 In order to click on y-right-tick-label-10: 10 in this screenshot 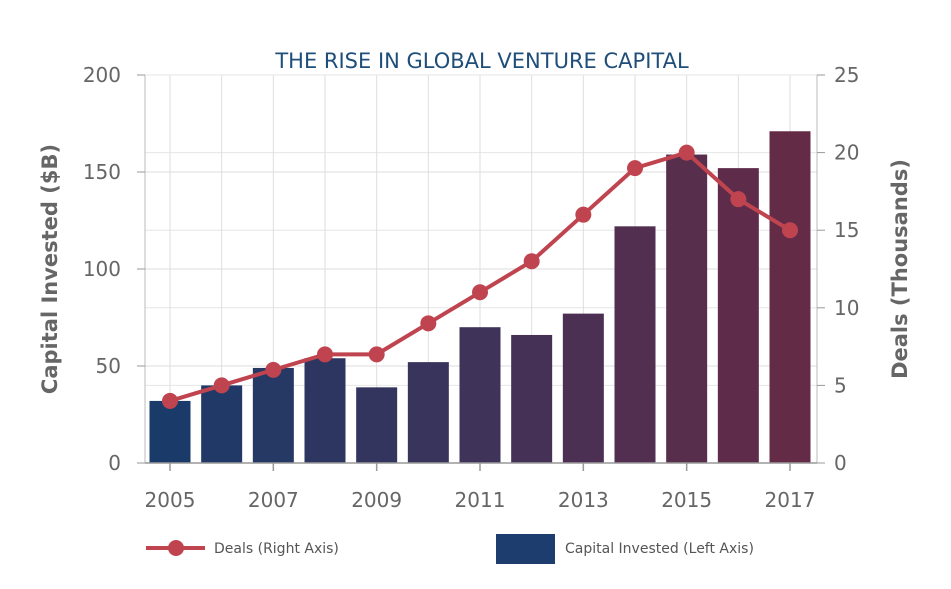, I will do `click(846, 308)`.